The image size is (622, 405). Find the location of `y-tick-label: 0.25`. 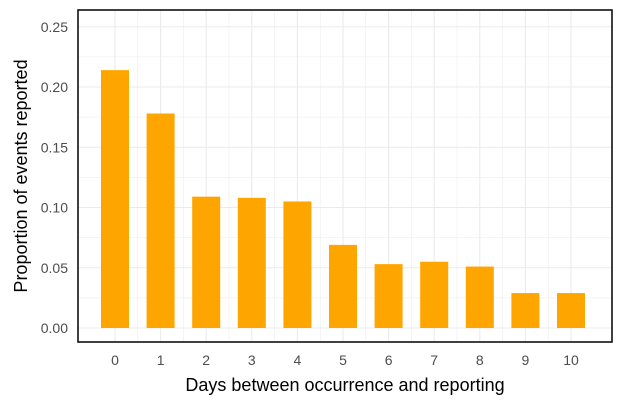

y-tick-label: 0.25 is located at coordinates (54, 27).